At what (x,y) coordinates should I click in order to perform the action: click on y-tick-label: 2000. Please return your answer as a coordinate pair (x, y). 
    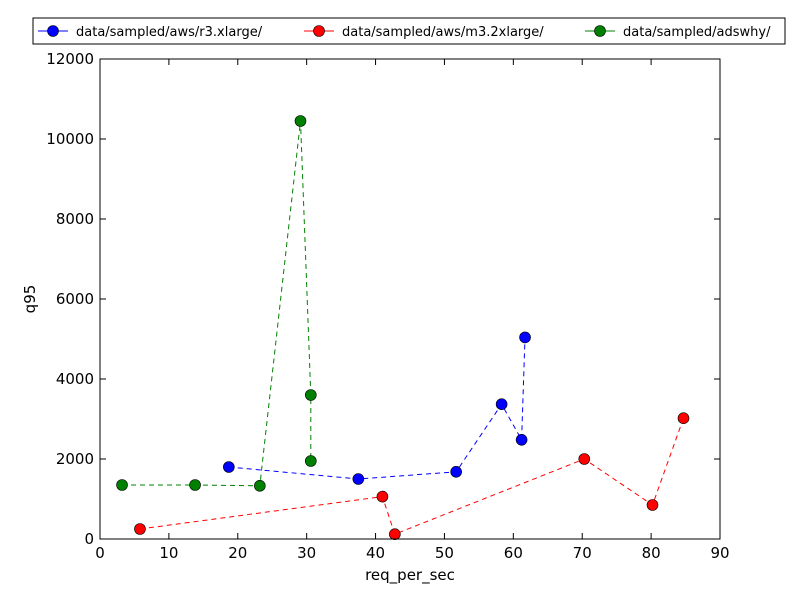
    Looking at the image, I should click on (75, 459).